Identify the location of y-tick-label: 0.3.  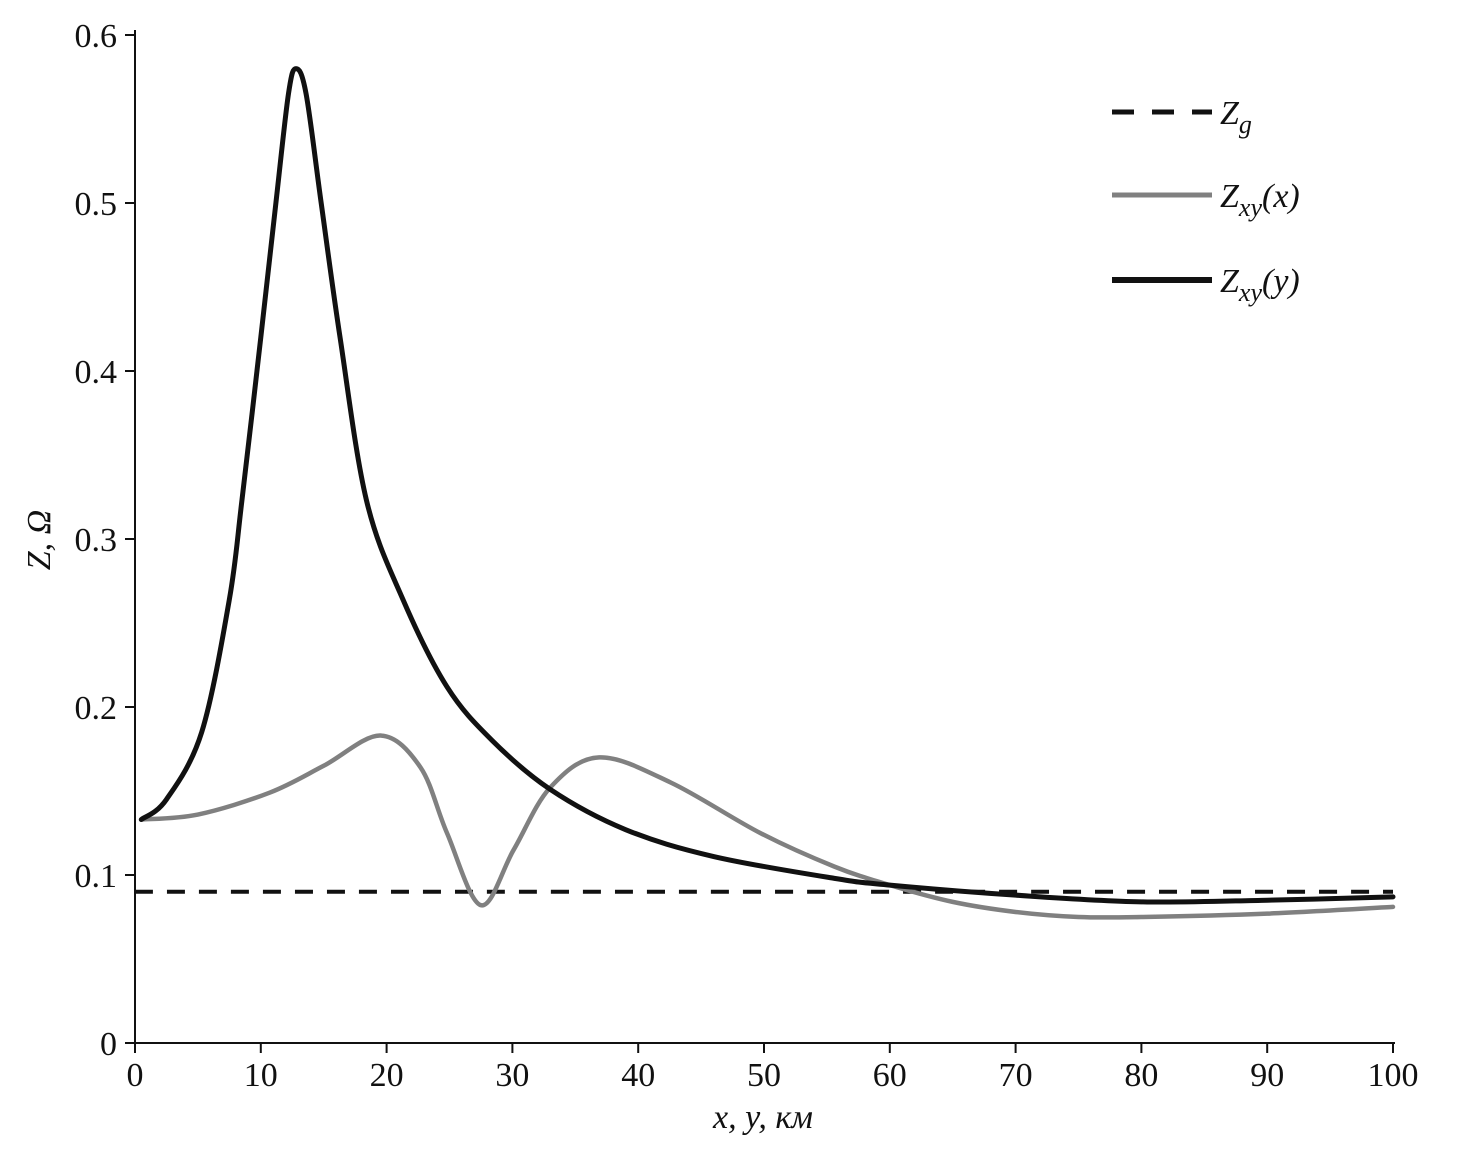
(96, 540).